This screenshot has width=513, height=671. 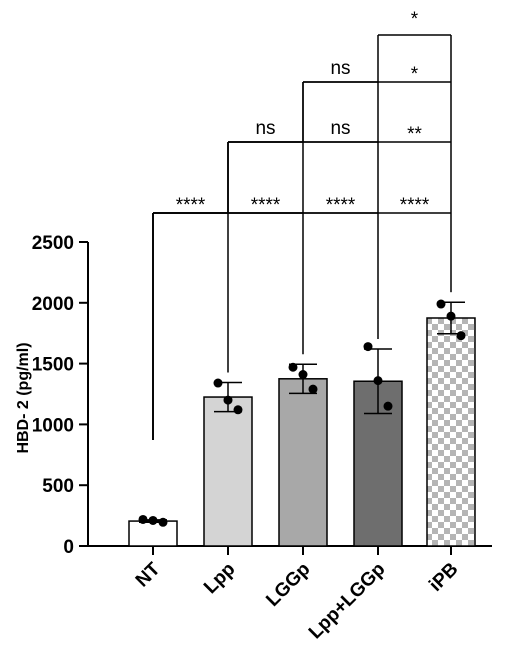 What do you see at coordinates (53, 243) in the screenshot?
I see `y-tick-label: 2500` at bounding box center [53, 243].